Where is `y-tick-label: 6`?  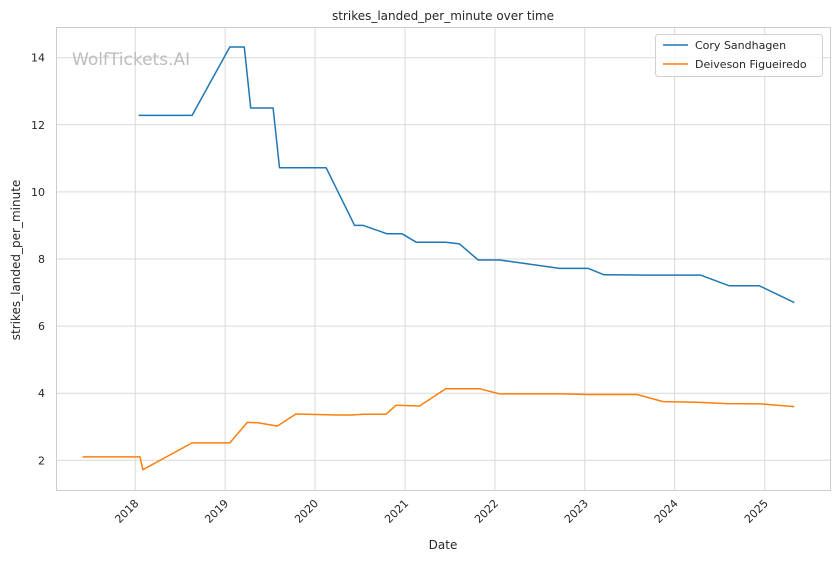
y-tick-label: 6 is located at coordinates (41, 326).